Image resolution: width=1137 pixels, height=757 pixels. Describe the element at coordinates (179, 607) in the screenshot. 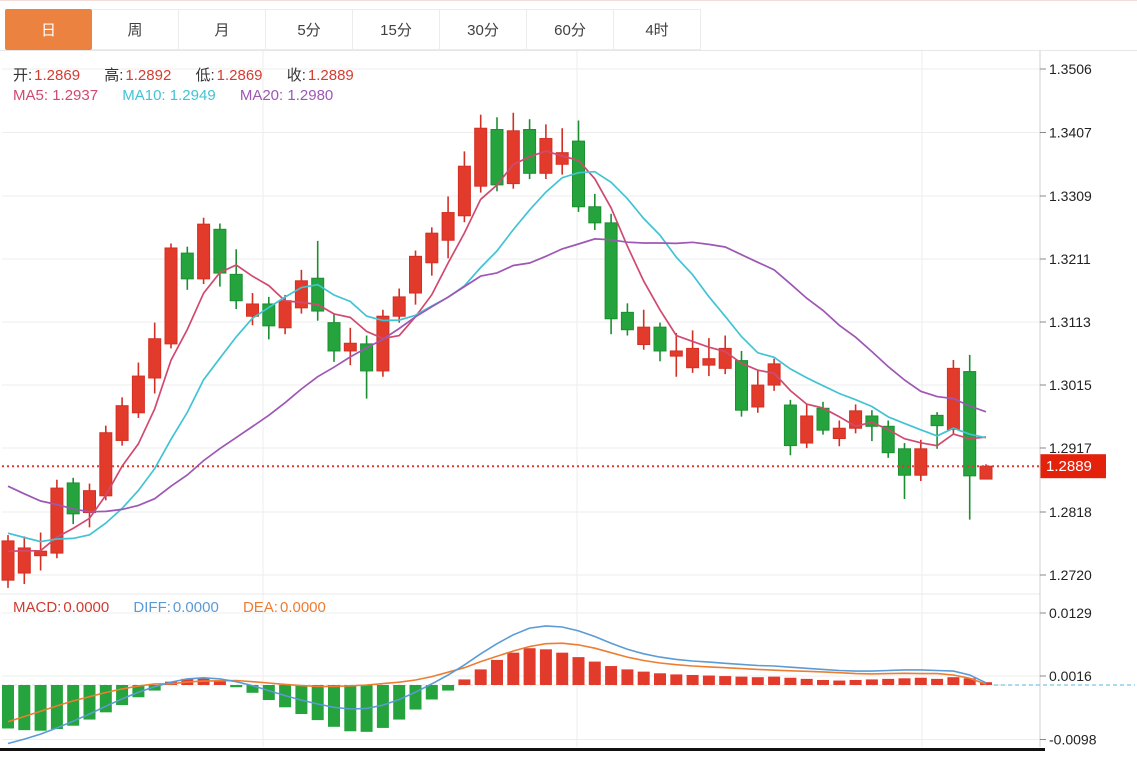

I see `macd-legend: MACD: 0.0000 DIFF: 0.0000 DEA: 0.0000` at that location.